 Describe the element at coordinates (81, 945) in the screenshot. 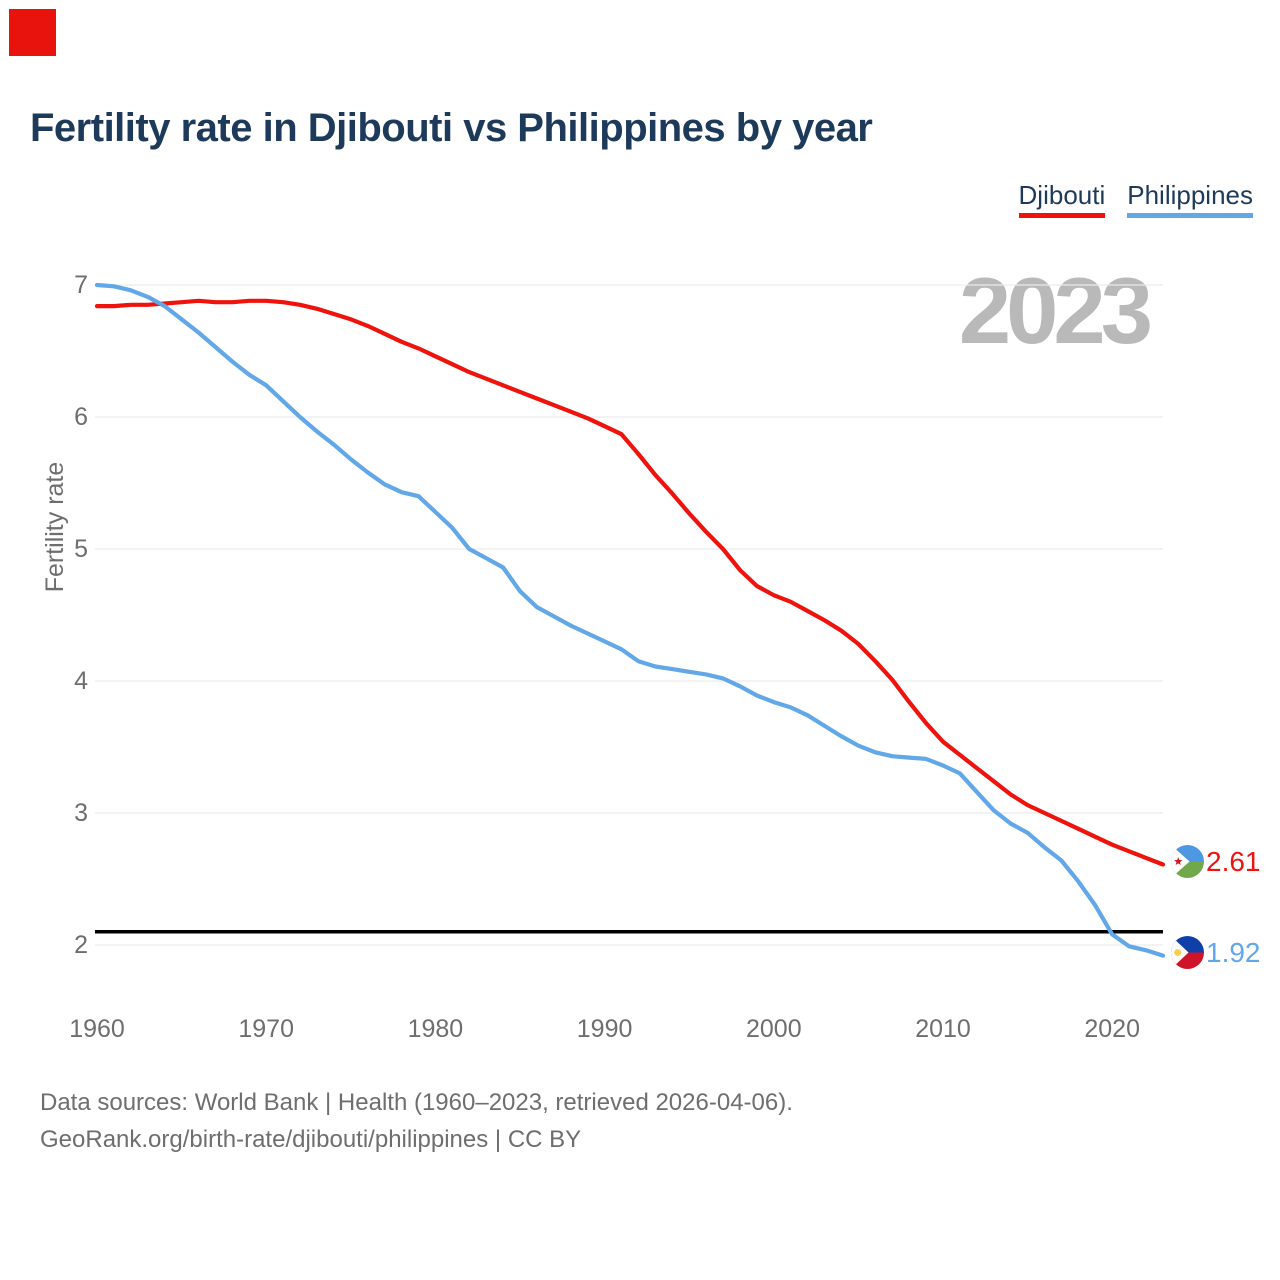

I see `y-tick-2: 2` at that location.